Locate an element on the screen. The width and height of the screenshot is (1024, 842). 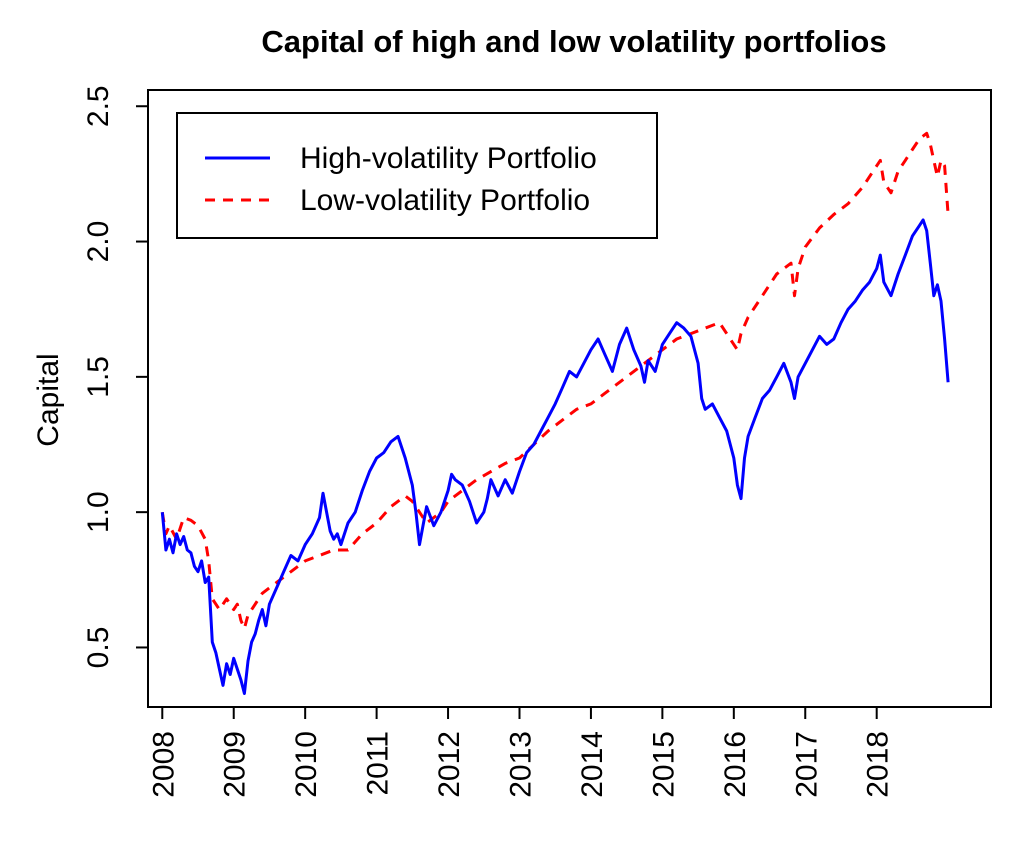
y-tick-label: 2.5 is located at coordinates (98, 106).